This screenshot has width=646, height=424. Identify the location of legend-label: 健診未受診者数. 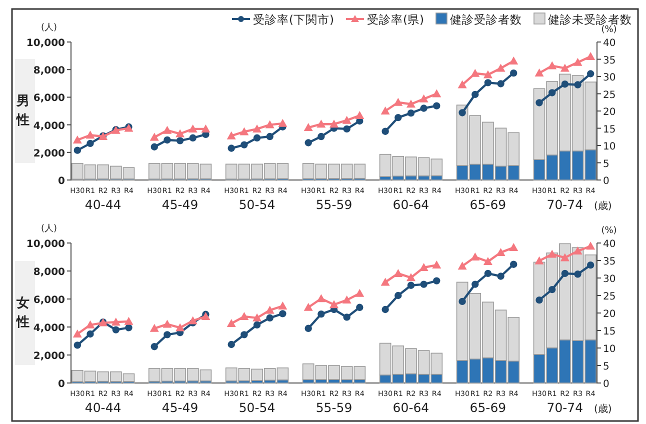
(590, 19).